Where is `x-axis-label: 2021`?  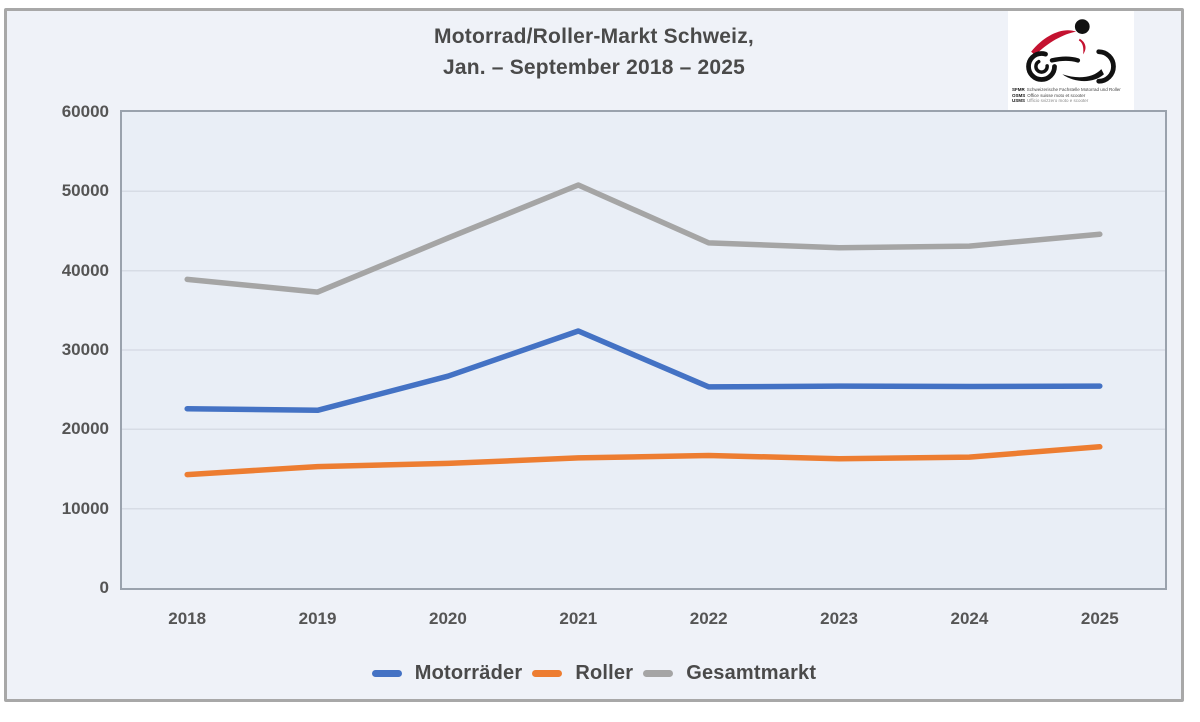 x-axis-label: 2021 is located at coordinates (578, 618).